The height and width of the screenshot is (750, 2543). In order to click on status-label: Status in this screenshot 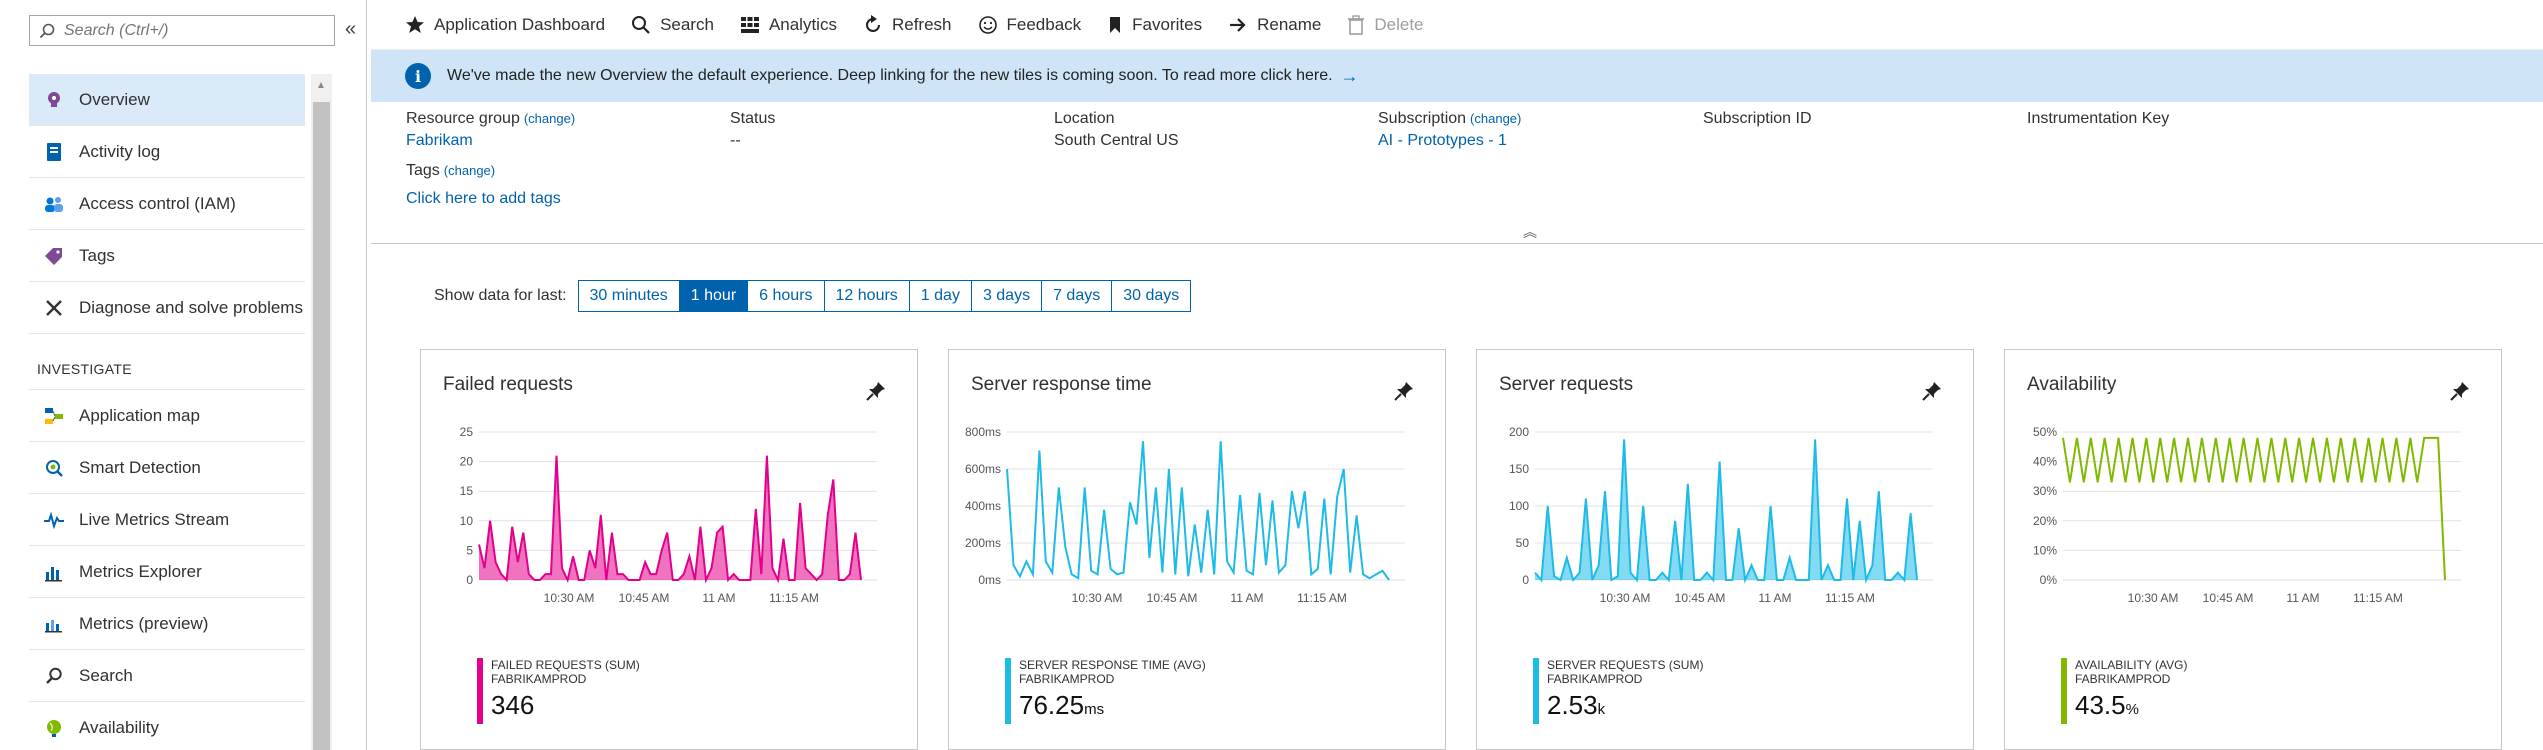, I will do `click(753, 118)`.